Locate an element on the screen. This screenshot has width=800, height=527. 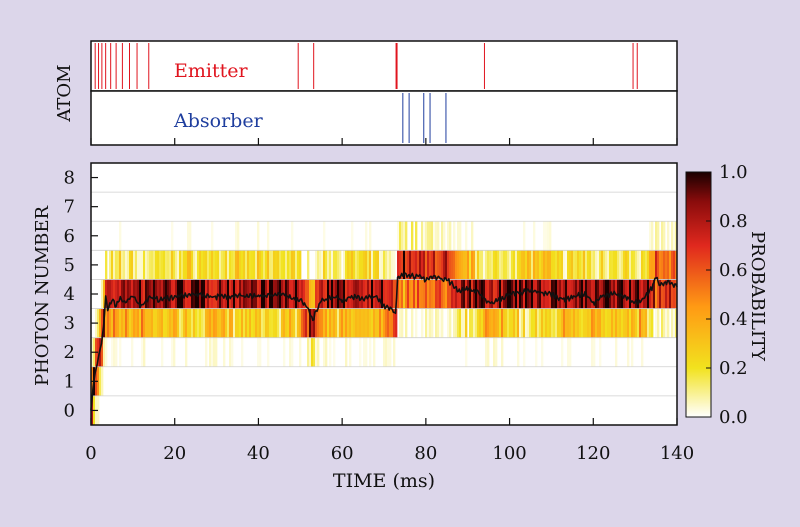
y-tick-label: 3 is located at coordinates (69, 323).